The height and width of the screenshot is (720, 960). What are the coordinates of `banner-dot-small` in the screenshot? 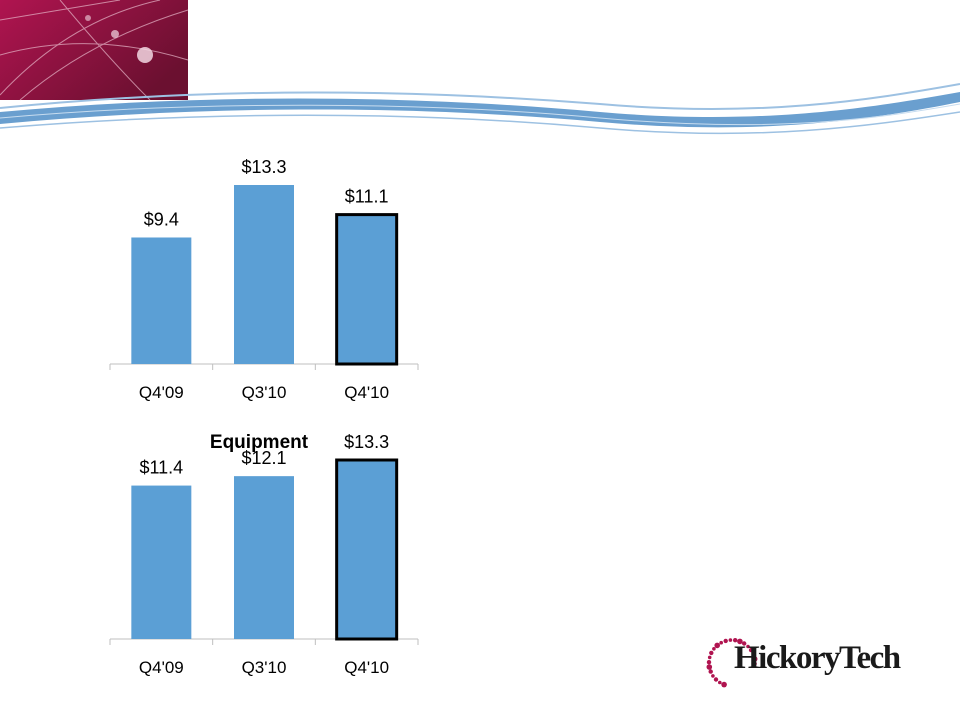 It's located at (88, 18).